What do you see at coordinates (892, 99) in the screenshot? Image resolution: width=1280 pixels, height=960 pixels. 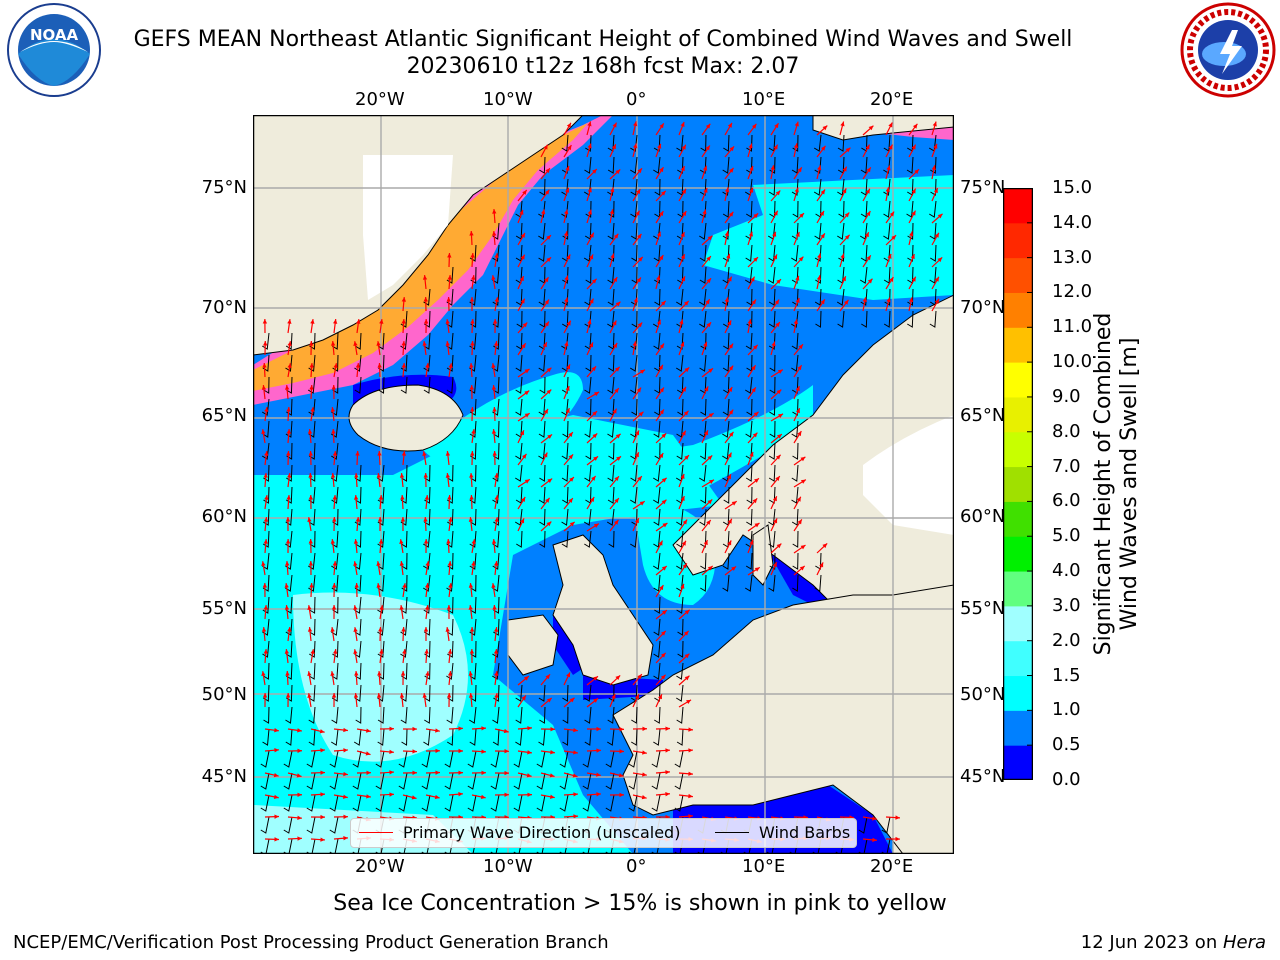 I see `lon-label-top-20e: 20°E` at bounding box center [892, 99].